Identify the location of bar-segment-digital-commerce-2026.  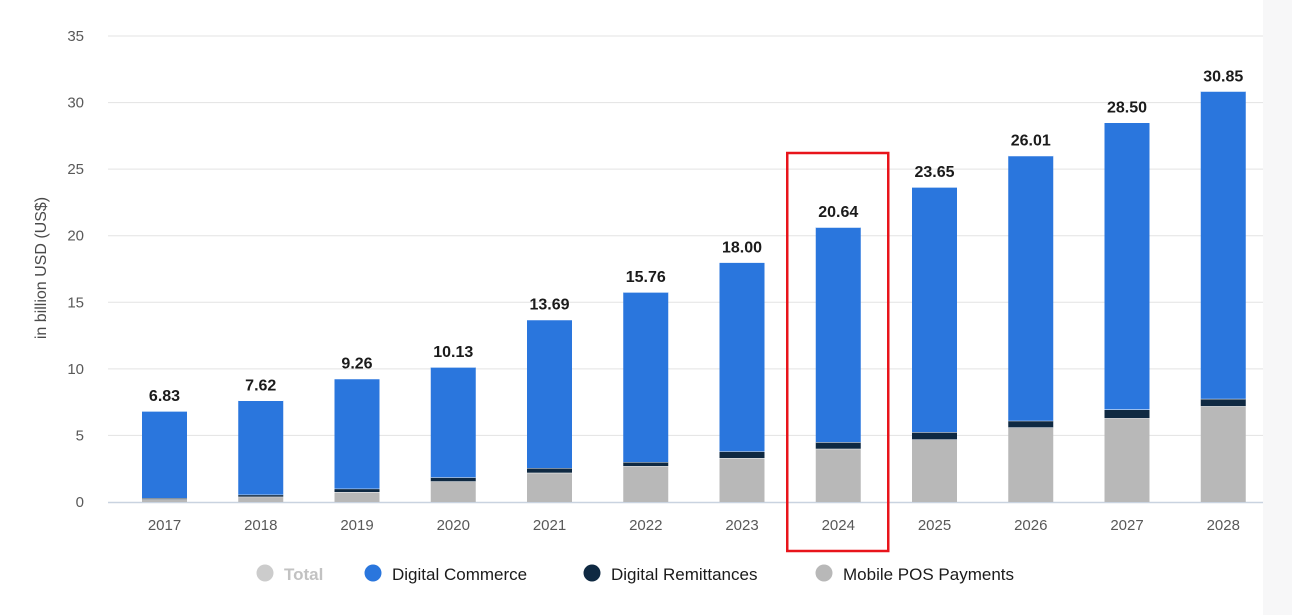
(1031, 288).